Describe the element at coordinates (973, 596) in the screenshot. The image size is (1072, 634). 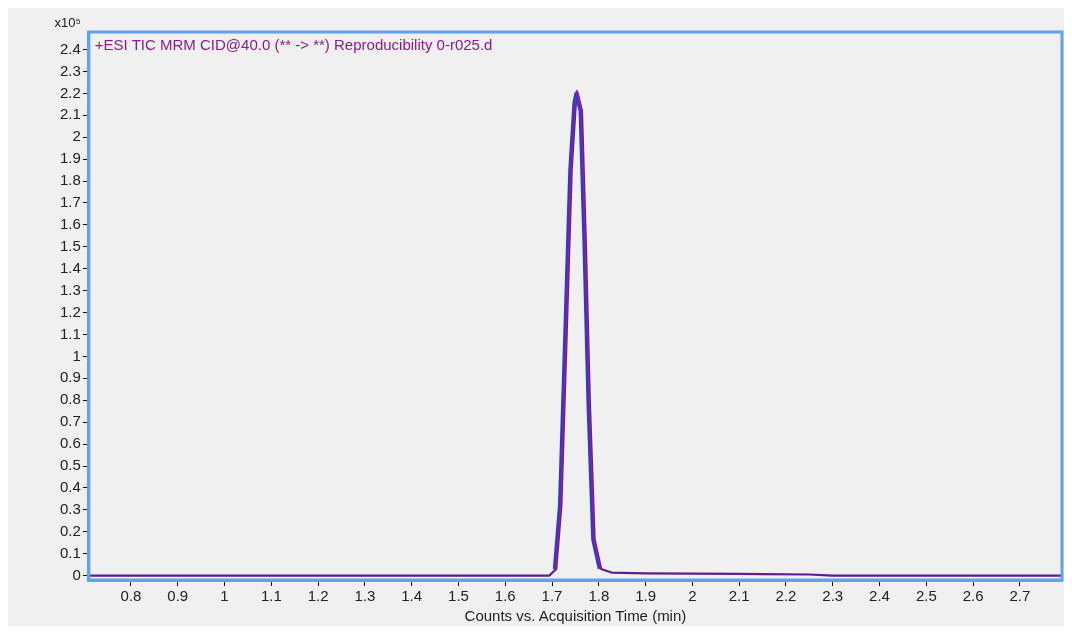
I see `x-tick-label: 2.6` at that location.